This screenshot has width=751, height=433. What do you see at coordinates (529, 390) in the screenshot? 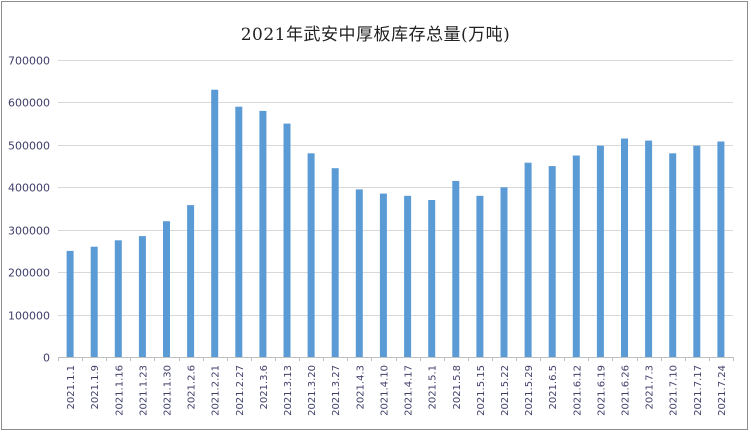
I see `x-tick-label: 2021.5.29` at bounding box center [529, 390].